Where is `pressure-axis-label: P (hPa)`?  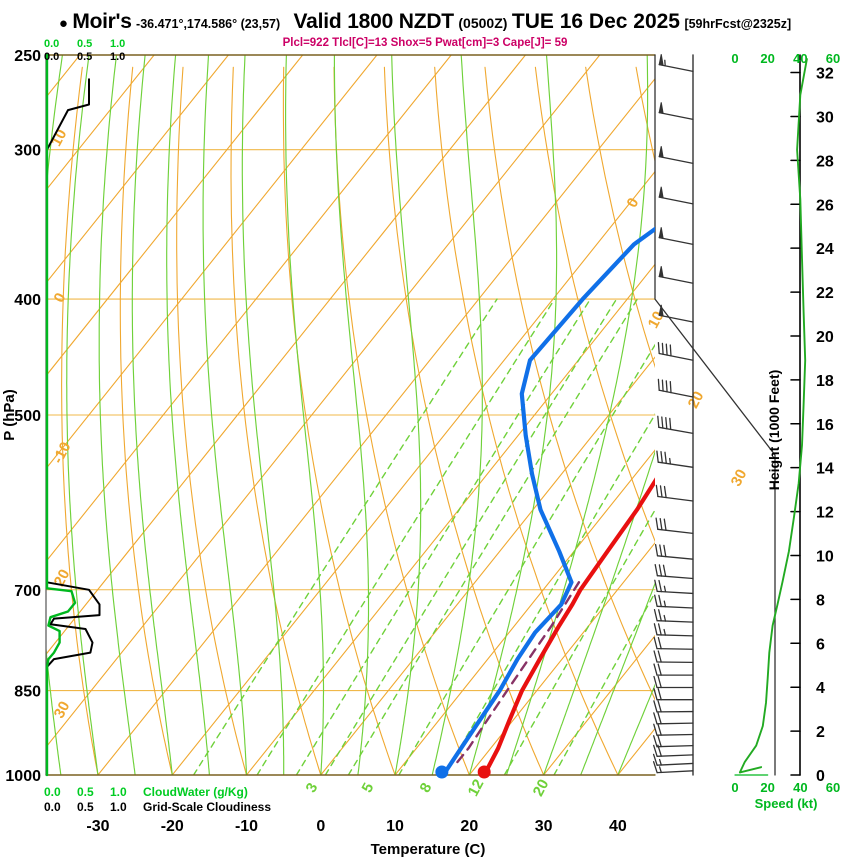
pressure-axis-label: P (hPa) is located at coordinates (9, 414).